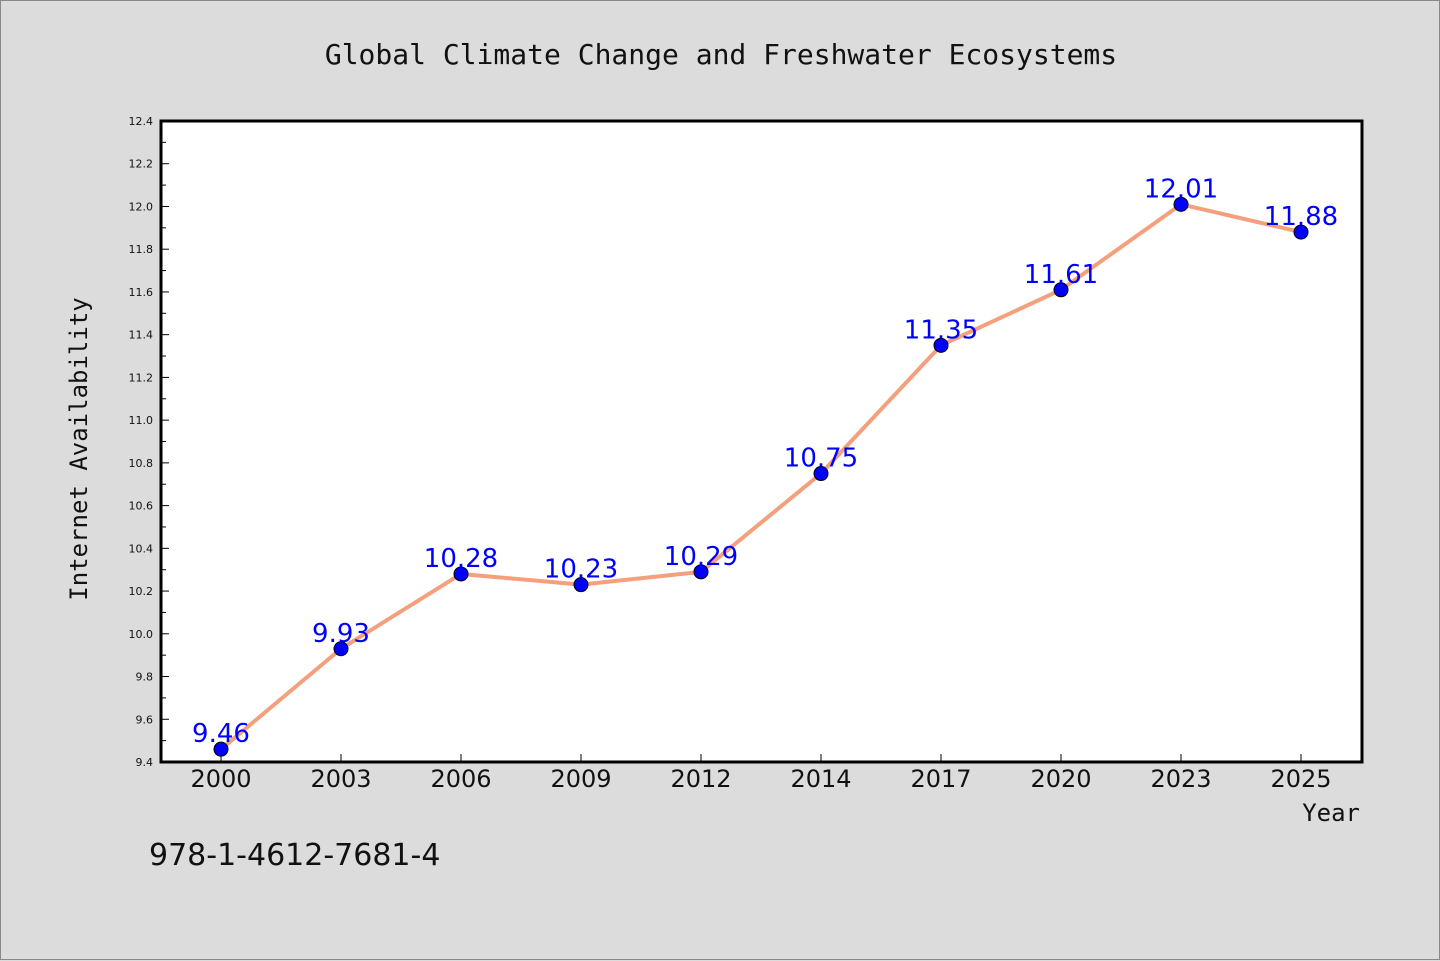 This screenshot has height=961, width=1440. Describe the element at coordinates (1331, 813) in the screenshot. I see `x-axis-label: Year` at that location.